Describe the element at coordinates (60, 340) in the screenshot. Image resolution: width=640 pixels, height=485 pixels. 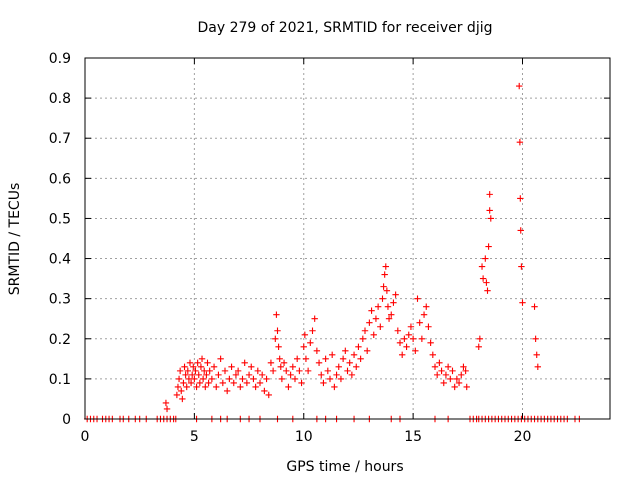
I see `y-tick-label: 0.2` at that location.